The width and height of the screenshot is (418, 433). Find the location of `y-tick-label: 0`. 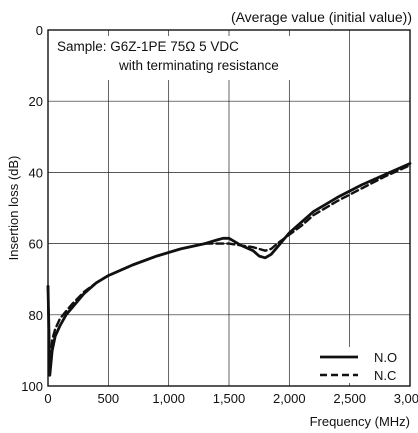

y-tick-label: 0 is located at coordinates (39, 30).